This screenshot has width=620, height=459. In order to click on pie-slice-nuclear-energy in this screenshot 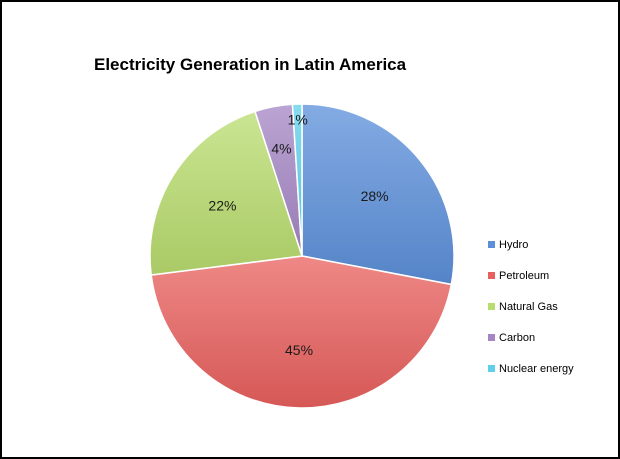, I will do `click(297, 180)`.